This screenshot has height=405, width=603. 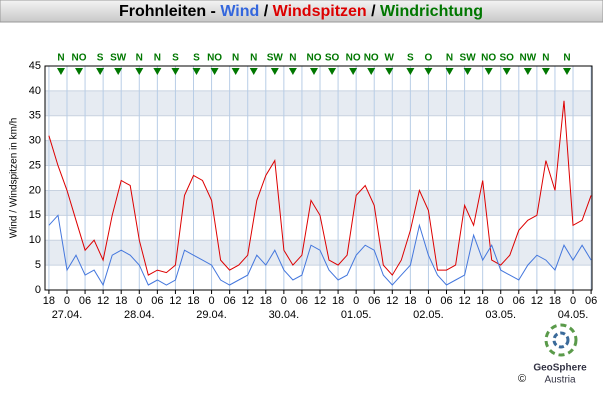 What do you see at coordinates (35, 116) in the screenshot?
I see `y-tick-label: 35` at bounding box center [35, 116].